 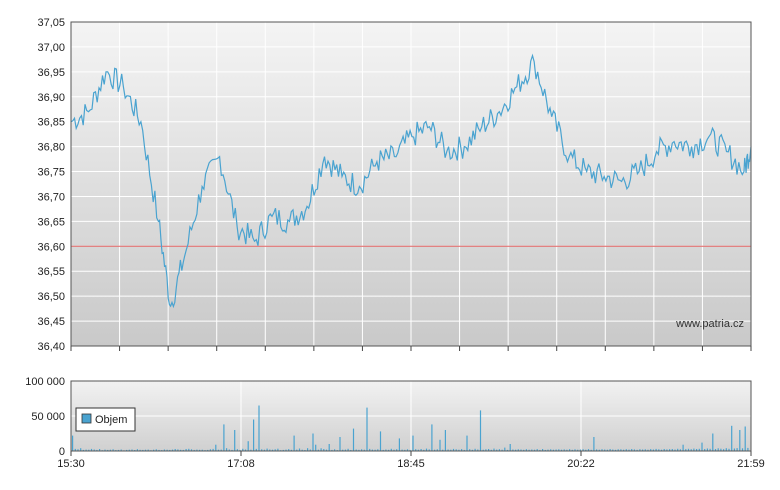 I want to click on legend-swatch, so click(x=86, y=418).